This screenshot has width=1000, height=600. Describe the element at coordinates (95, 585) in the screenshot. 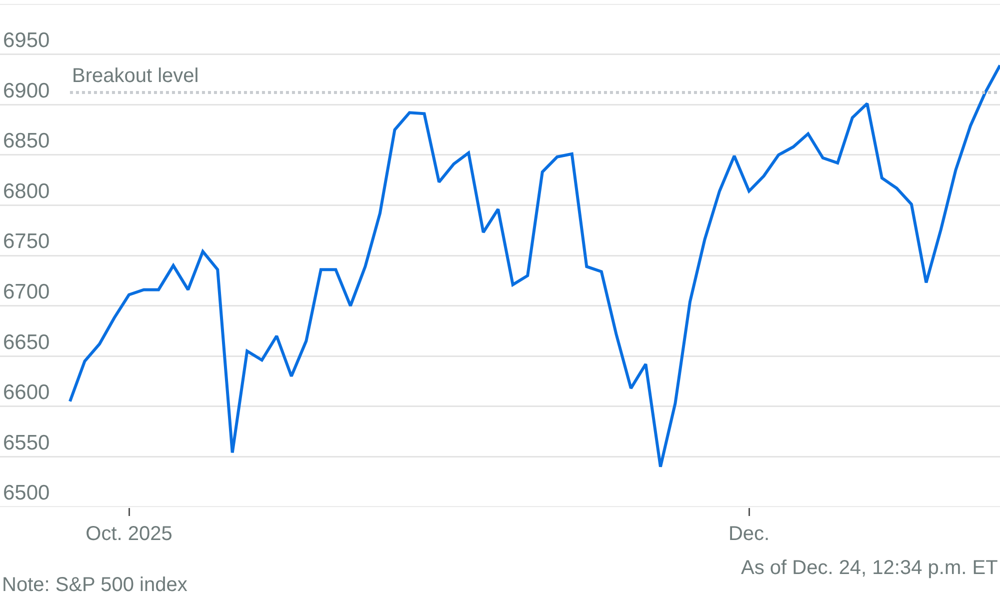

I see `text: Note: S&P 500 index` at that location.